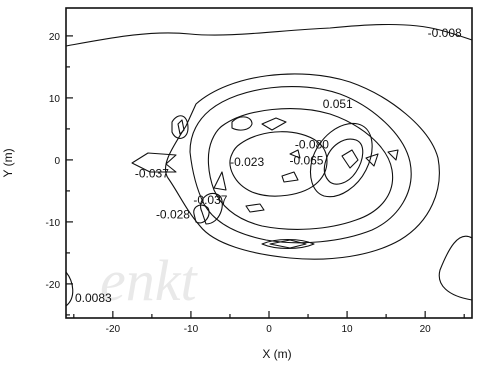 The height and width of the screenshot is (369, 477). I want to click on contour-island-top, so click(242, 123).